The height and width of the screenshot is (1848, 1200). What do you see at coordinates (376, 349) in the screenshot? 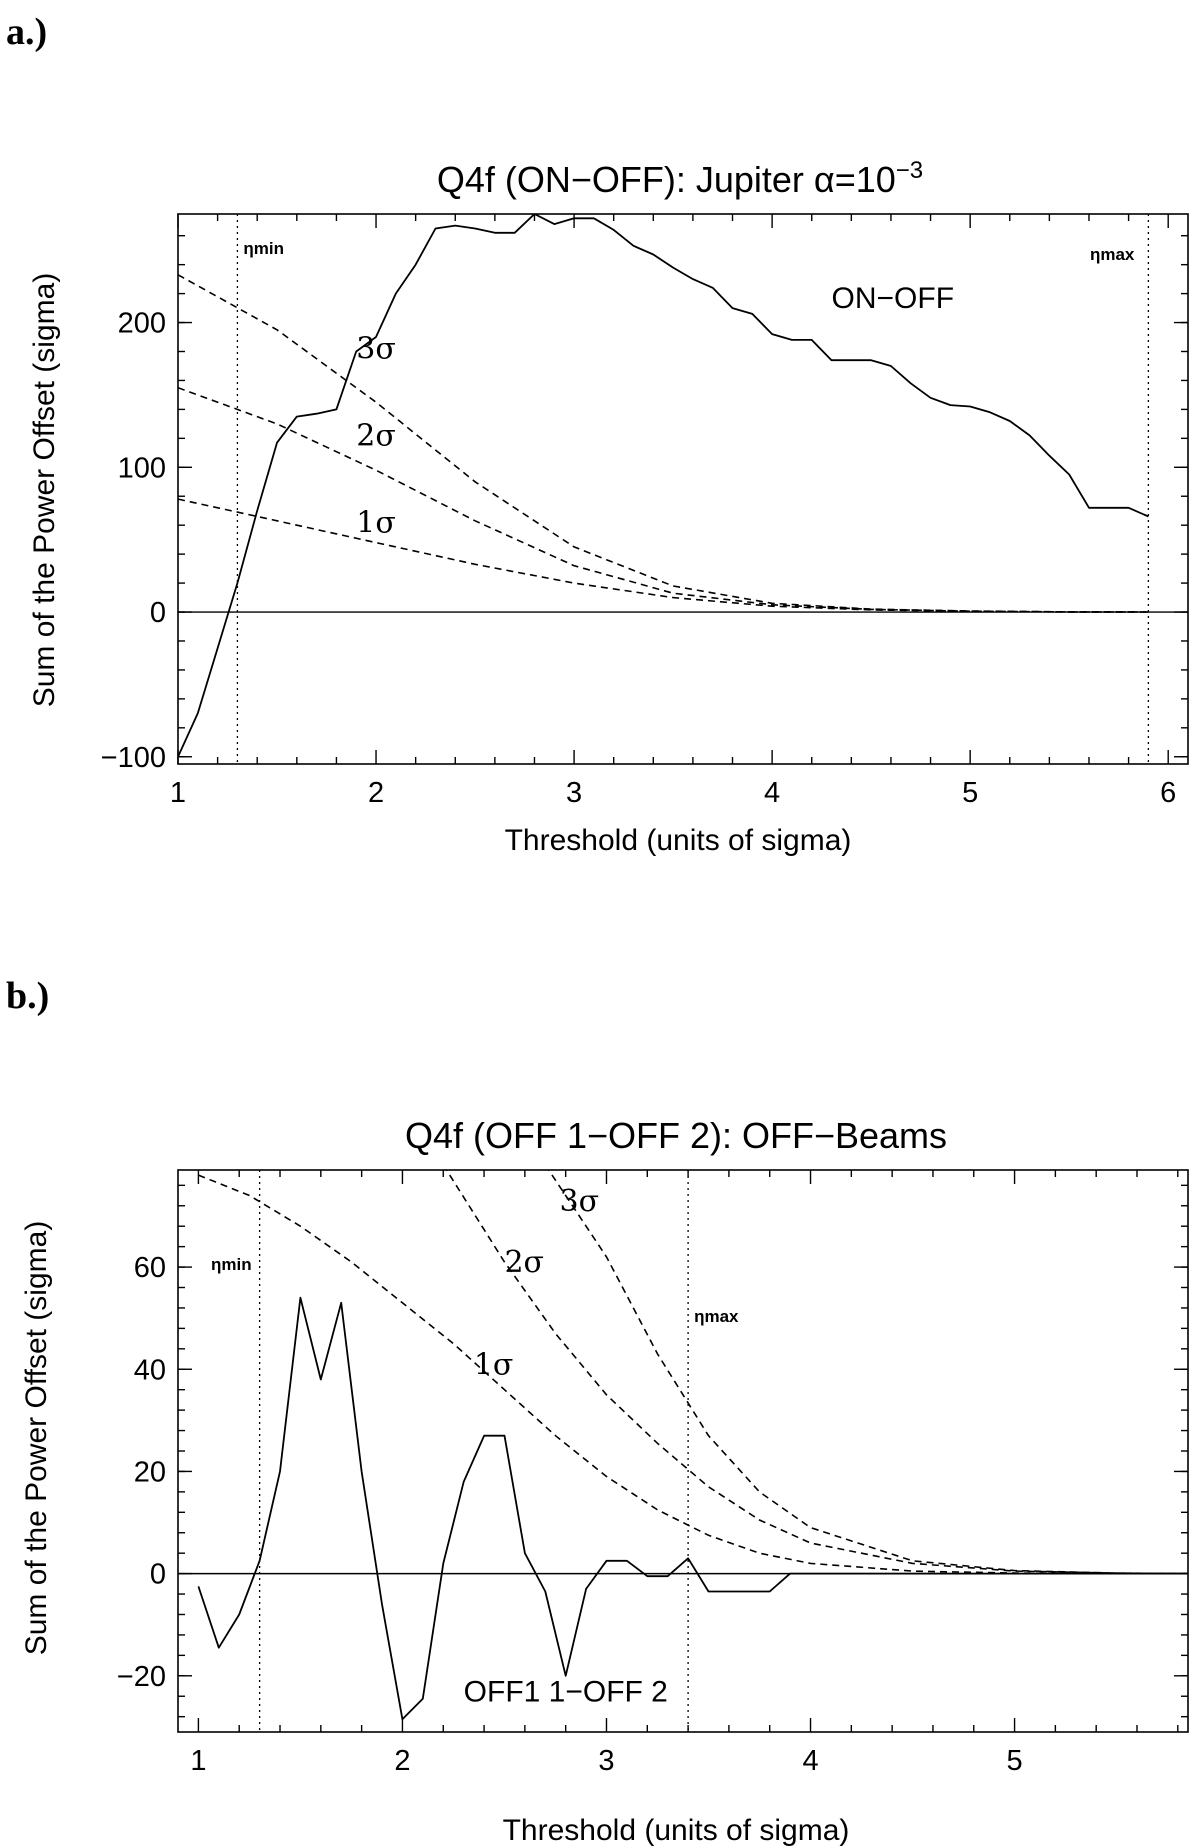
I see `chart-a-annotation: 3σ` at bounding box center [376, 349].